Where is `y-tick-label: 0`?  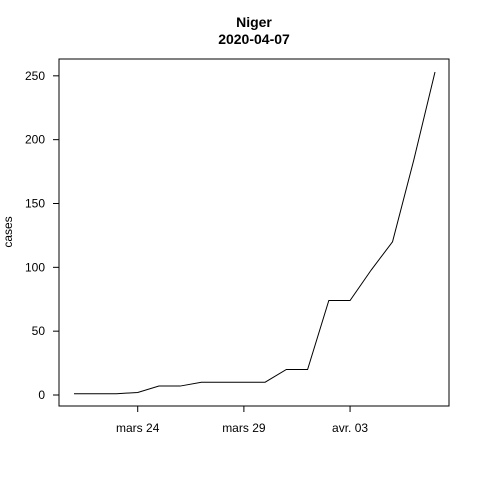
y-tick-label: 0 is located at coordinates (41, 395).